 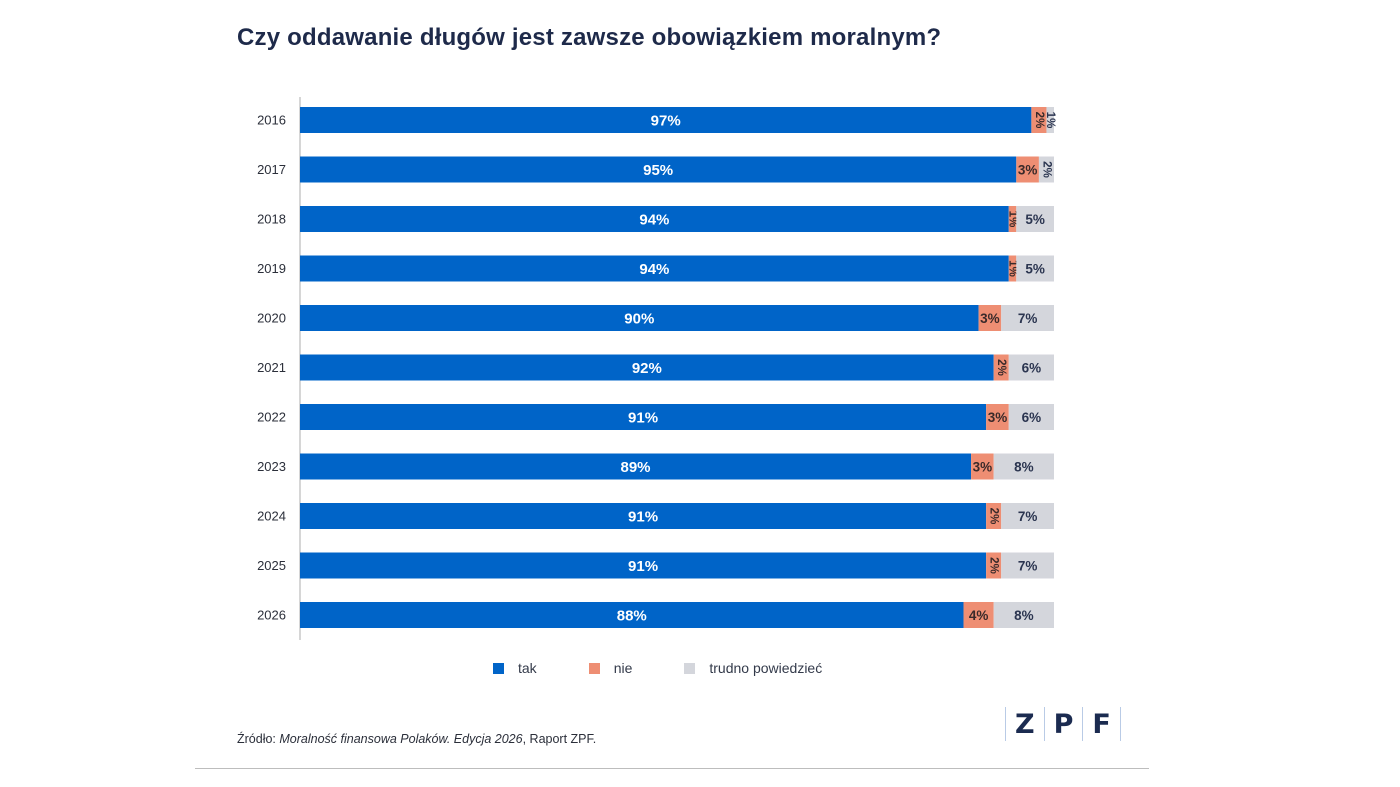 What do you see at coordinates (271, 417) in the screenshot?
I see `y-tick-label: 2022` at bounding box center [271, 417].